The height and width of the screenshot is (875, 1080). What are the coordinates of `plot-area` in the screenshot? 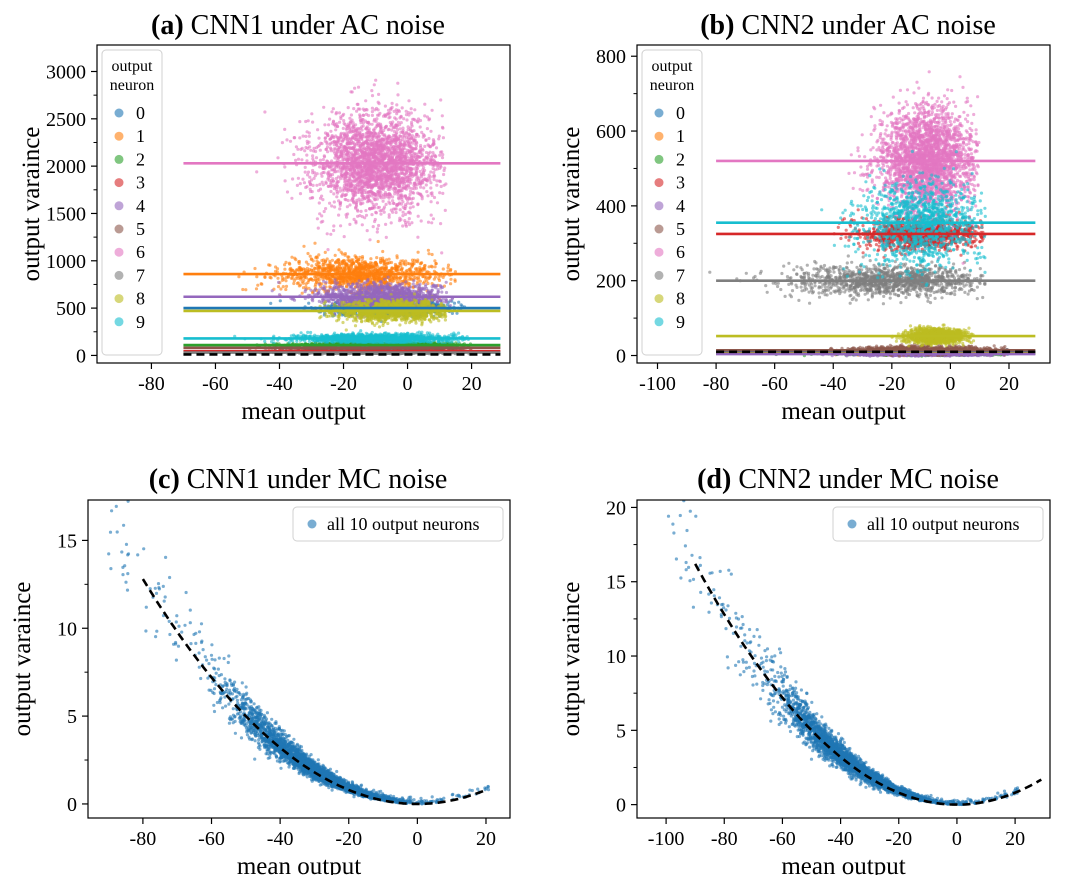 It's located at (342, 217).